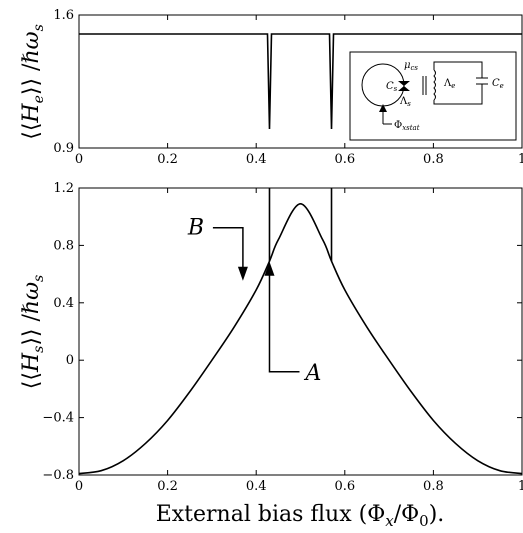  I want to click on inset-label-cs: Cs, so click(392, 87).